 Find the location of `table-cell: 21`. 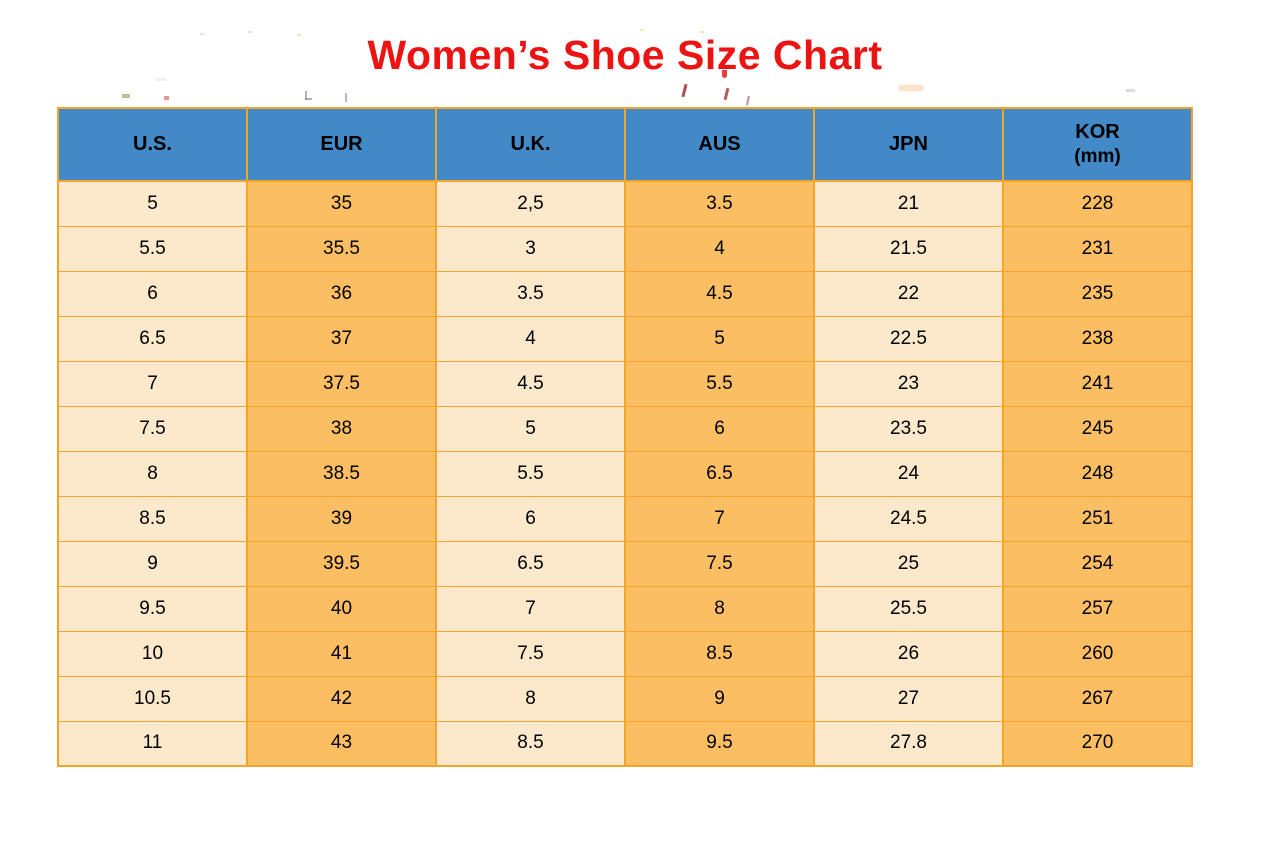

table-cell: 21 is located at coordinates (908, 203).